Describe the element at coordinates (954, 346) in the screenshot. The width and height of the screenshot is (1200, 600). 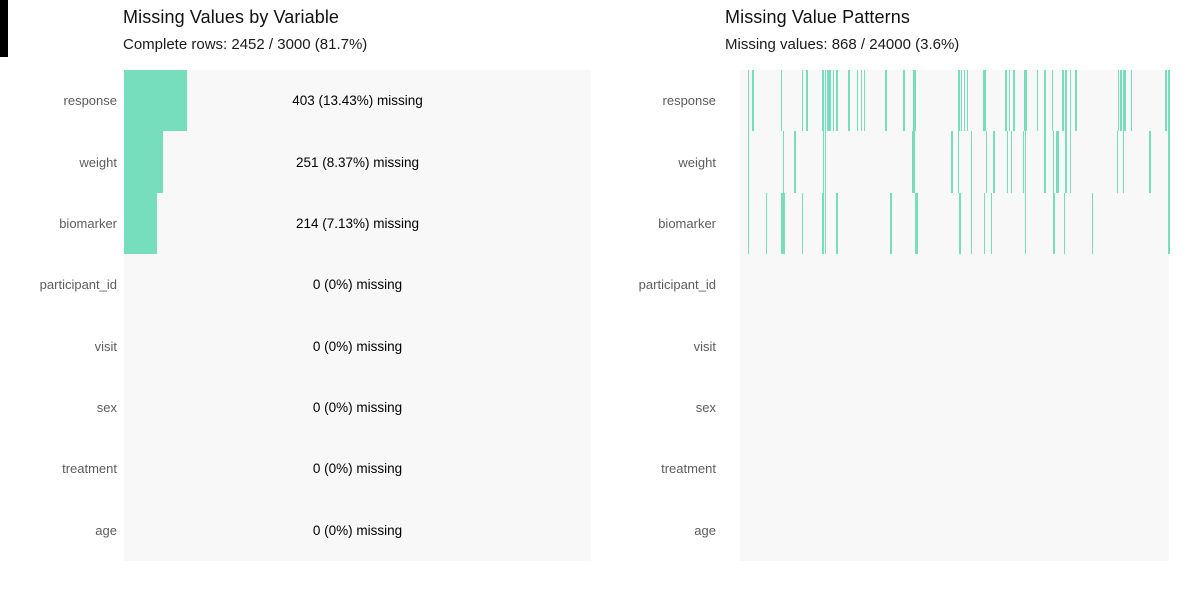
I see `pattern-row-visit` at that location.